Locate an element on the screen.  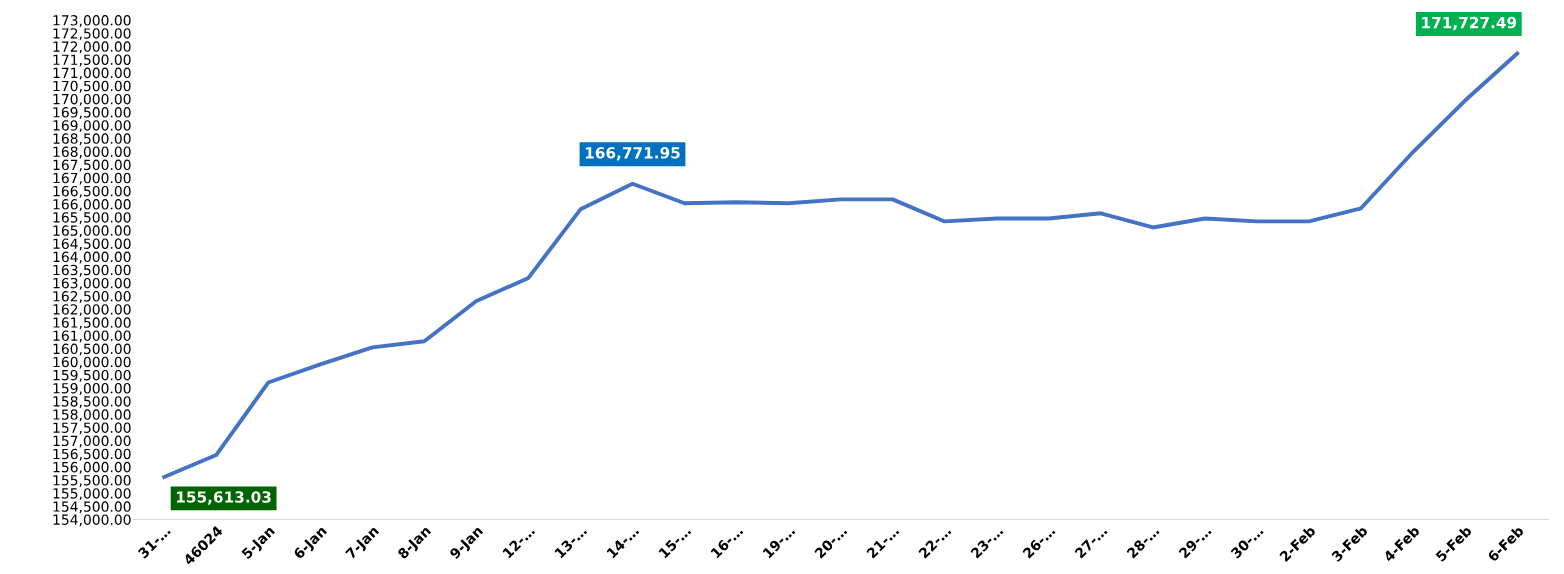
y-tick-label: 166,000.00 is located at coordinates (92, 205).